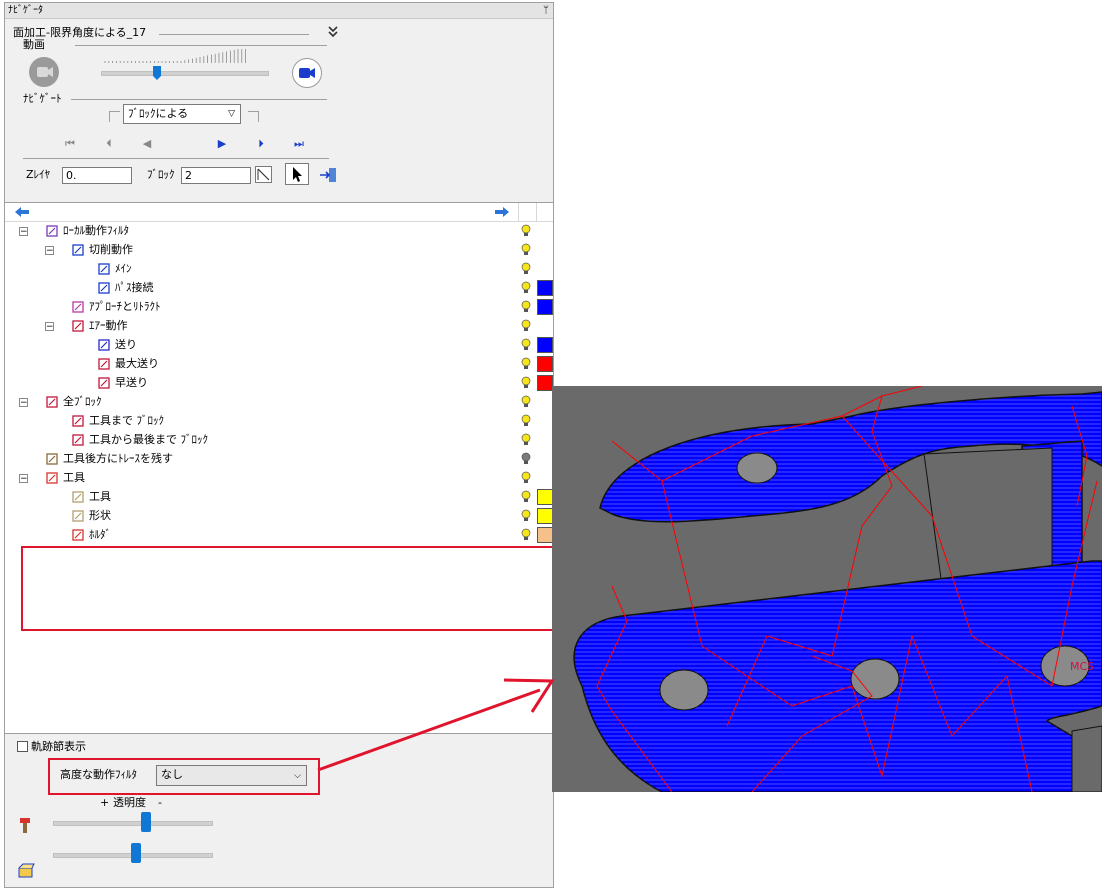  I want to click on navigate-mode-value: ﾌﾞﾛｯｸによる, so click(158, 113).